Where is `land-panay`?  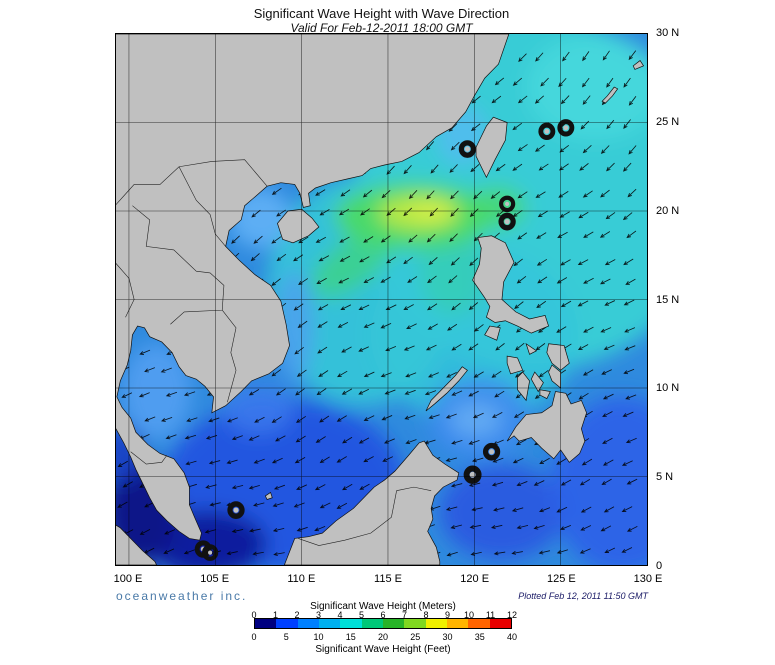 land-panay is located at coordinates (515, 365).